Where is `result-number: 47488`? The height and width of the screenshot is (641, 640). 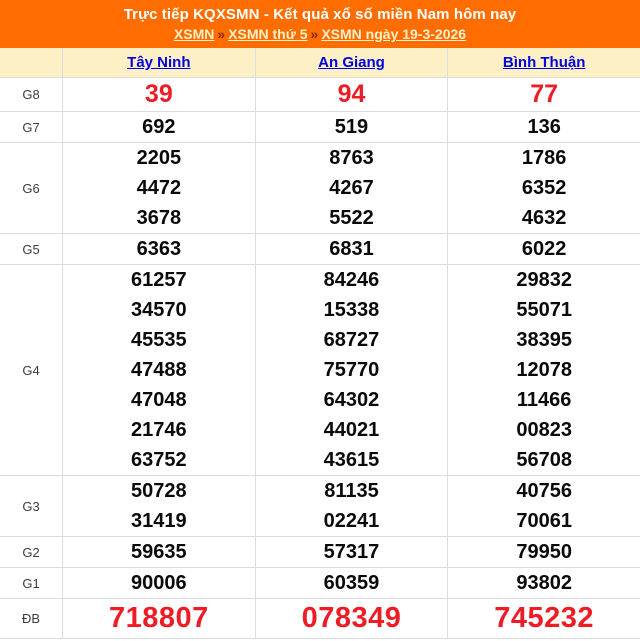
result-number: 47488 is located at coordinates (159, 370).